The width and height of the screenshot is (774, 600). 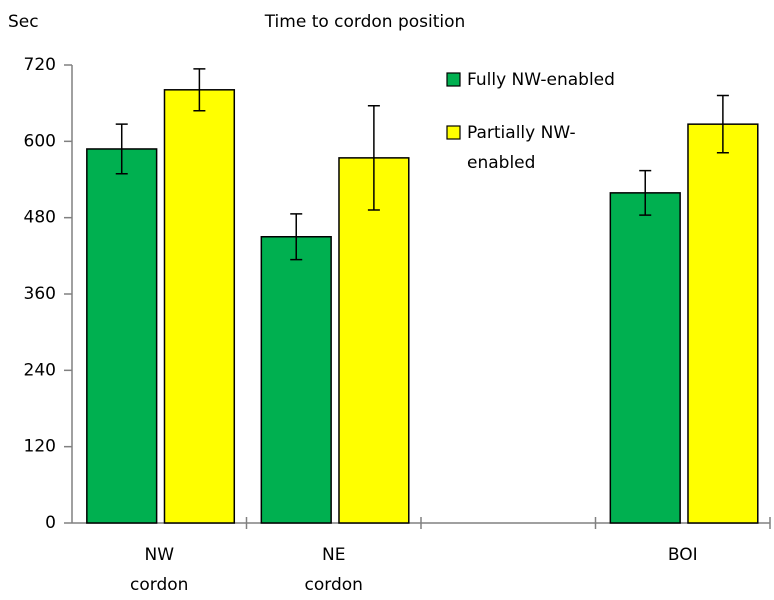 What do you see at coordinates (365, 22) in the screenshot?
I see `chart-title: Time to cordon position` at bounding box center [365, 22].